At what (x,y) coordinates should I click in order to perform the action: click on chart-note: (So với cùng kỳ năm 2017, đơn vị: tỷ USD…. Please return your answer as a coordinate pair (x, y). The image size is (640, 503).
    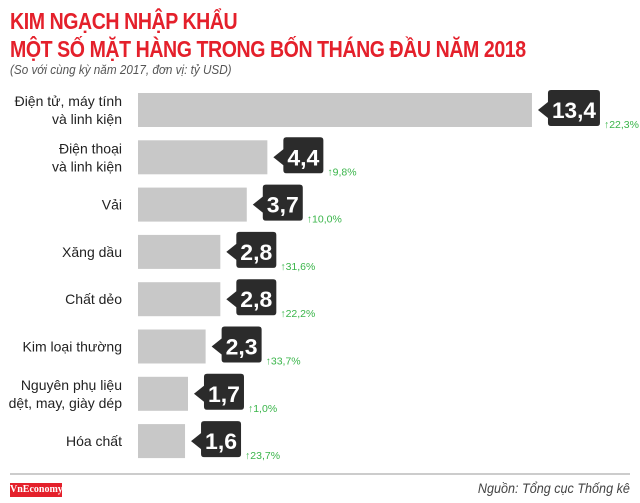
    Looking at the image, I should click on (121, 69).